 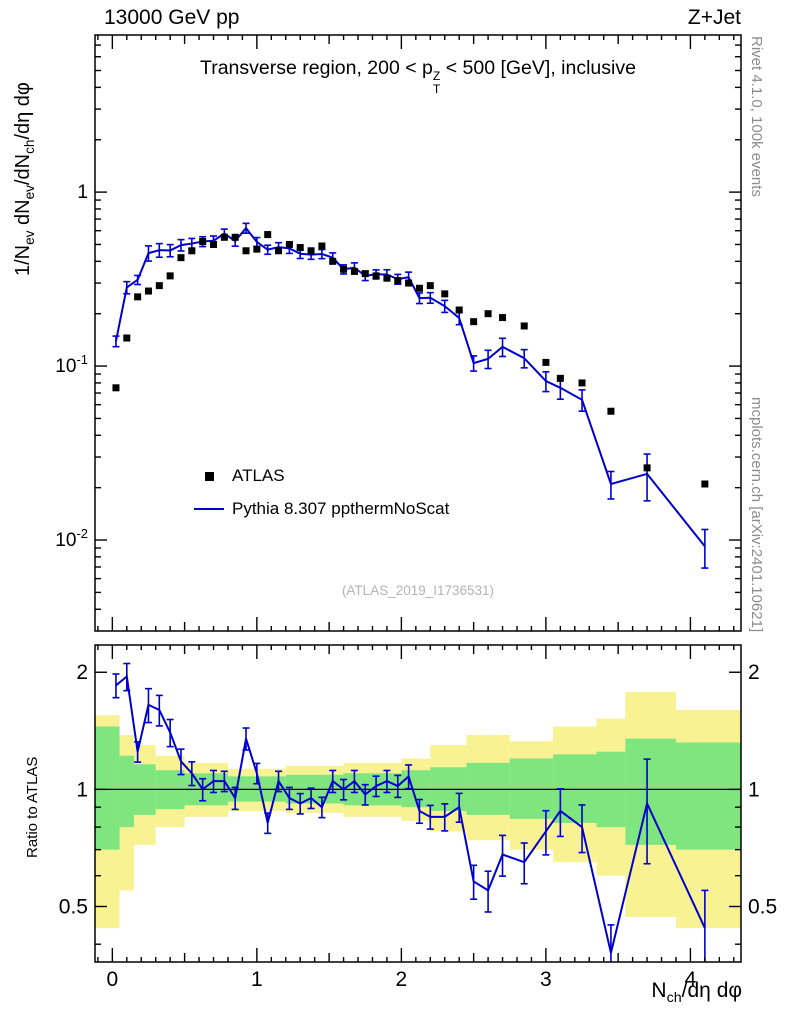 What do you see at coordinates (418, 590) in the screenshot?
I see `analysis-id-watermark: (ATLAS_2019_I1736531)` at bounding box center [418, 590].